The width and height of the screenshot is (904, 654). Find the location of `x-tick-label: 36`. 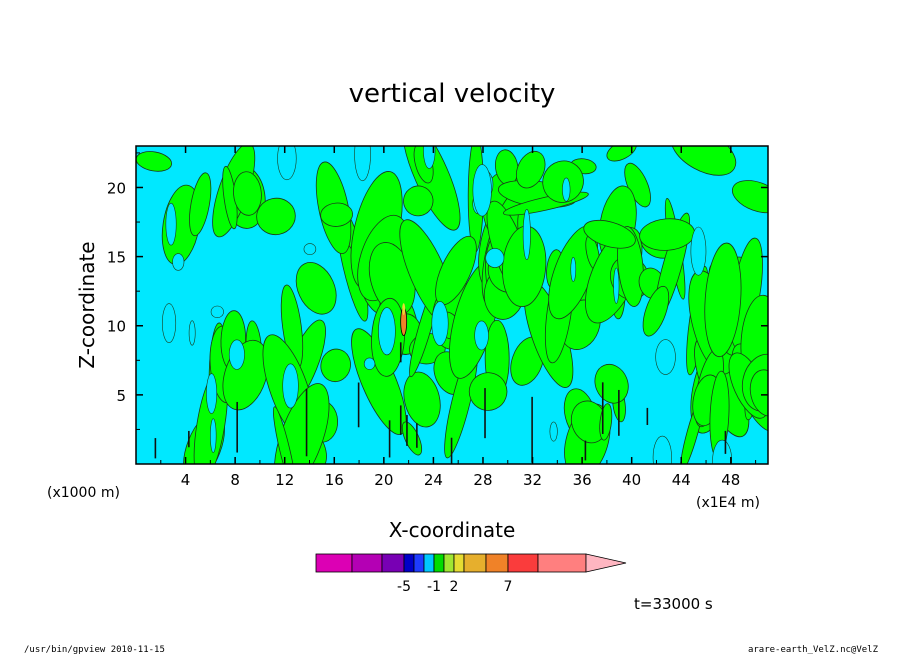

x-tick-label: 36 is located at coordinates (582, 480).